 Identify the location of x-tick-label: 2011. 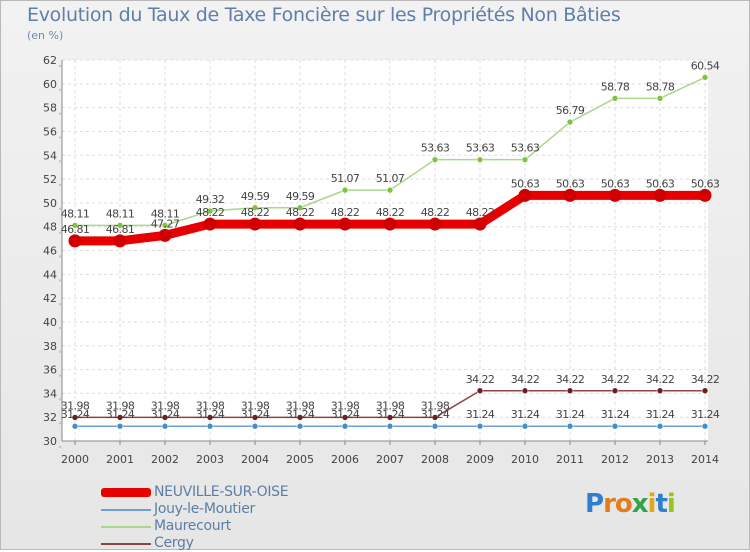
(570, 459).